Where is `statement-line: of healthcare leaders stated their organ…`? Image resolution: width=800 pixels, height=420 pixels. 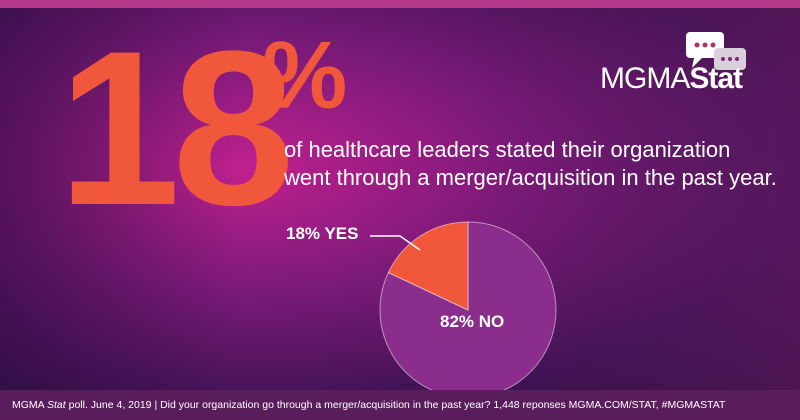
statement-line: of healthcare leaders stated their organ… is located at coordinates (507, 149).